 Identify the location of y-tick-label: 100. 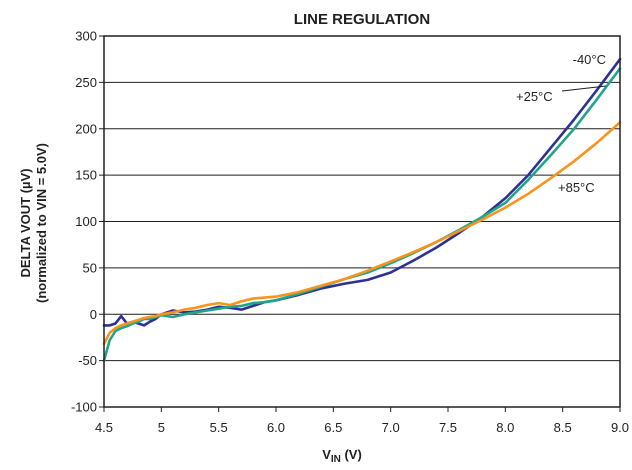
(86, 221).